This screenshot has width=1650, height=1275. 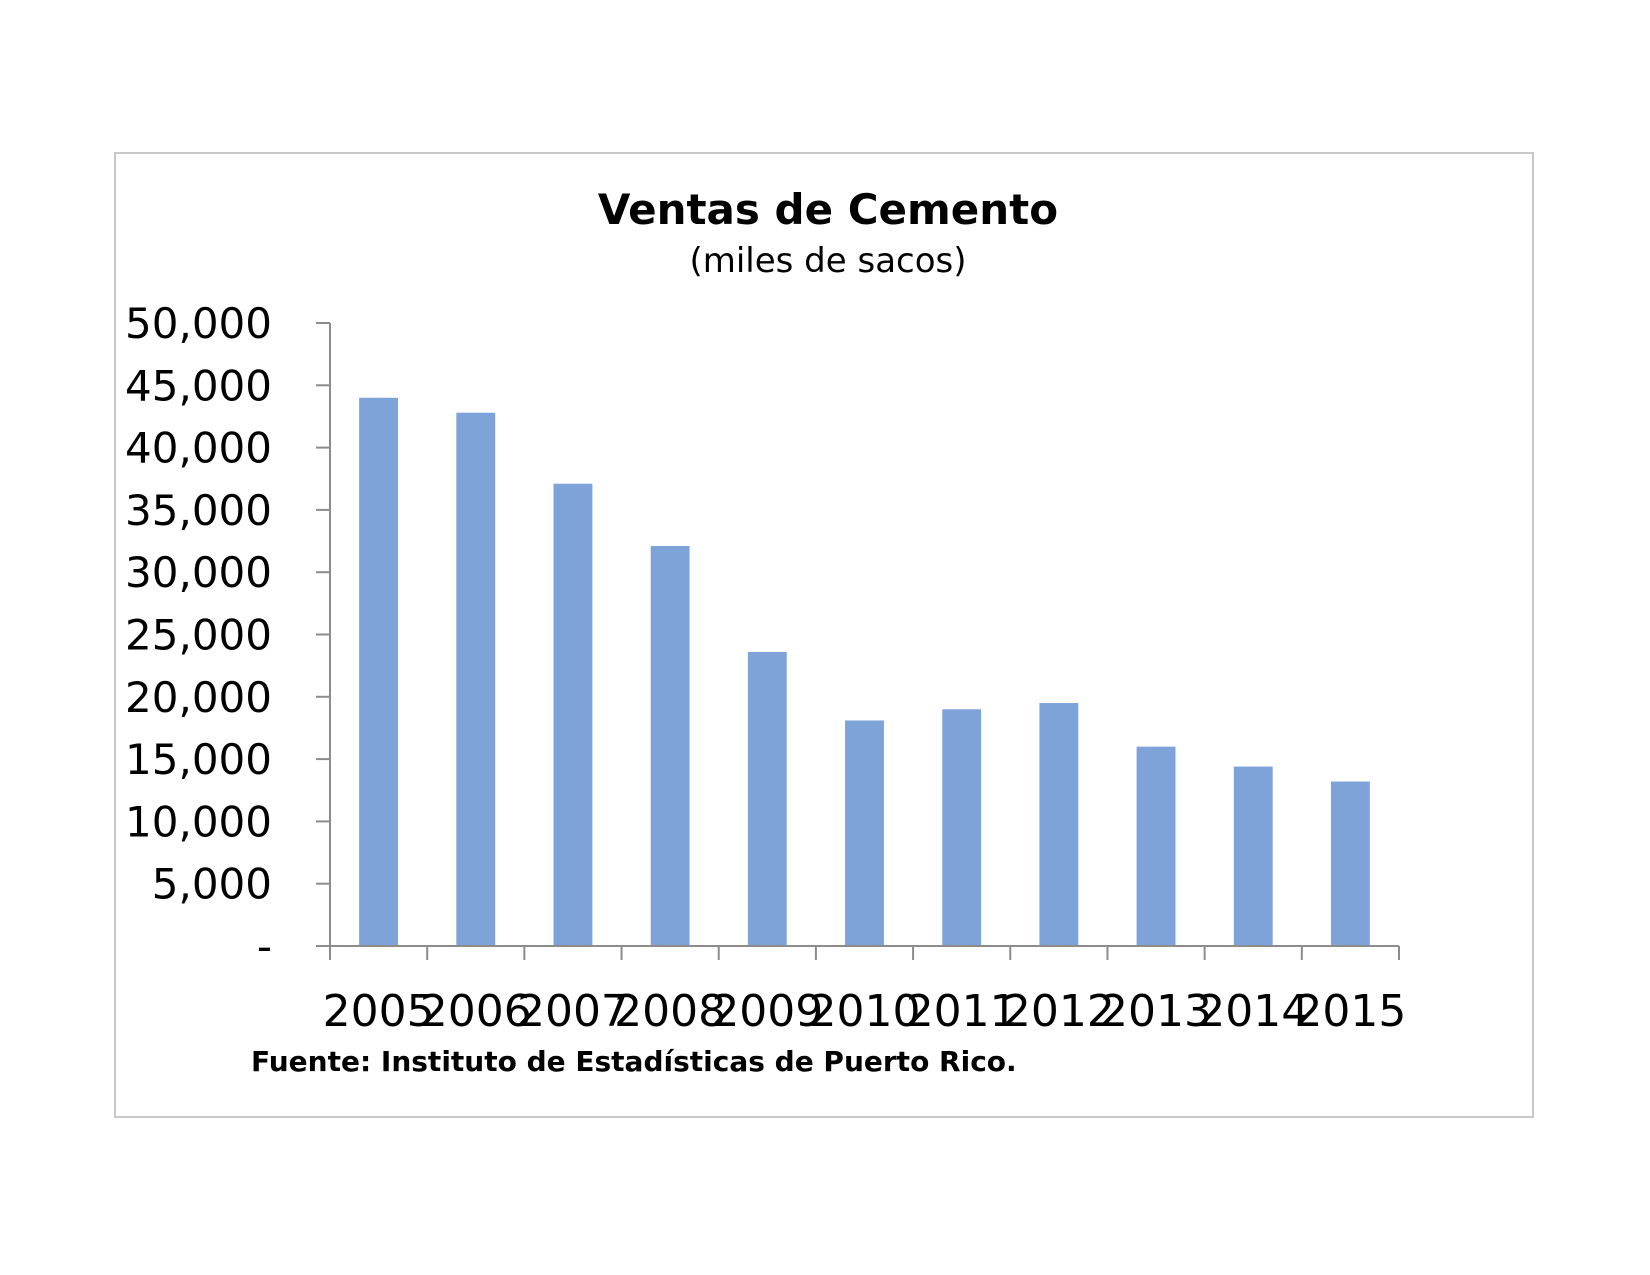 I want to click on y-tick-label: 40,000, so click(x=198, y=448).